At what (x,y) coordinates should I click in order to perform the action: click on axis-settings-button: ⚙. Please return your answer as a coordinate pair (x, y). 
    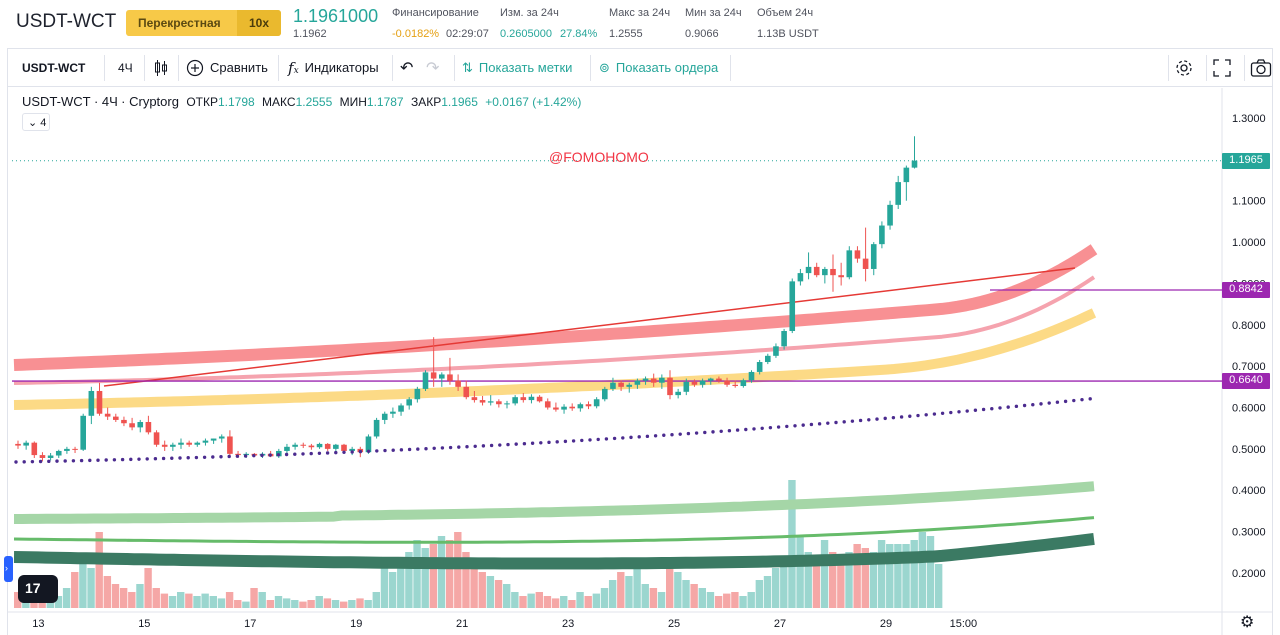
    Looking at the image, I should click on (1247, 622).